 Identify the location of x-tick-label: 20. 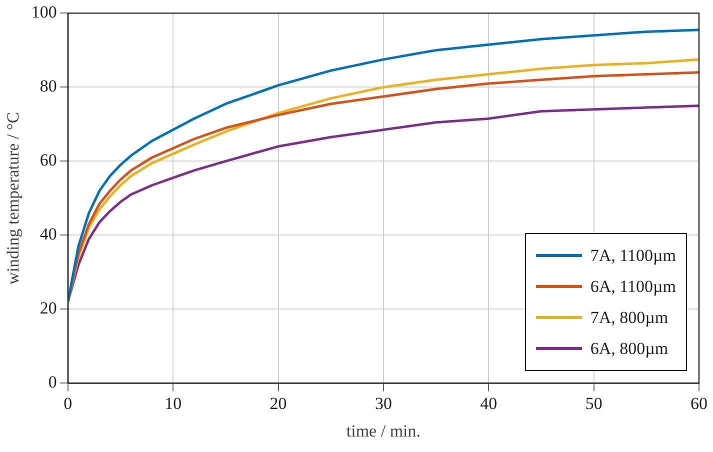
(278, 403).